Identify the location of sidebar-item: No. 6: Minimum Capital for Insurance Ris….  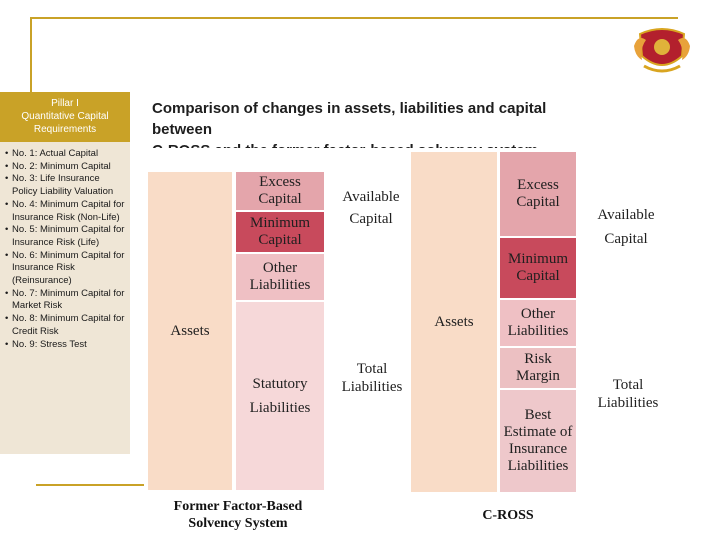
(65, 269).